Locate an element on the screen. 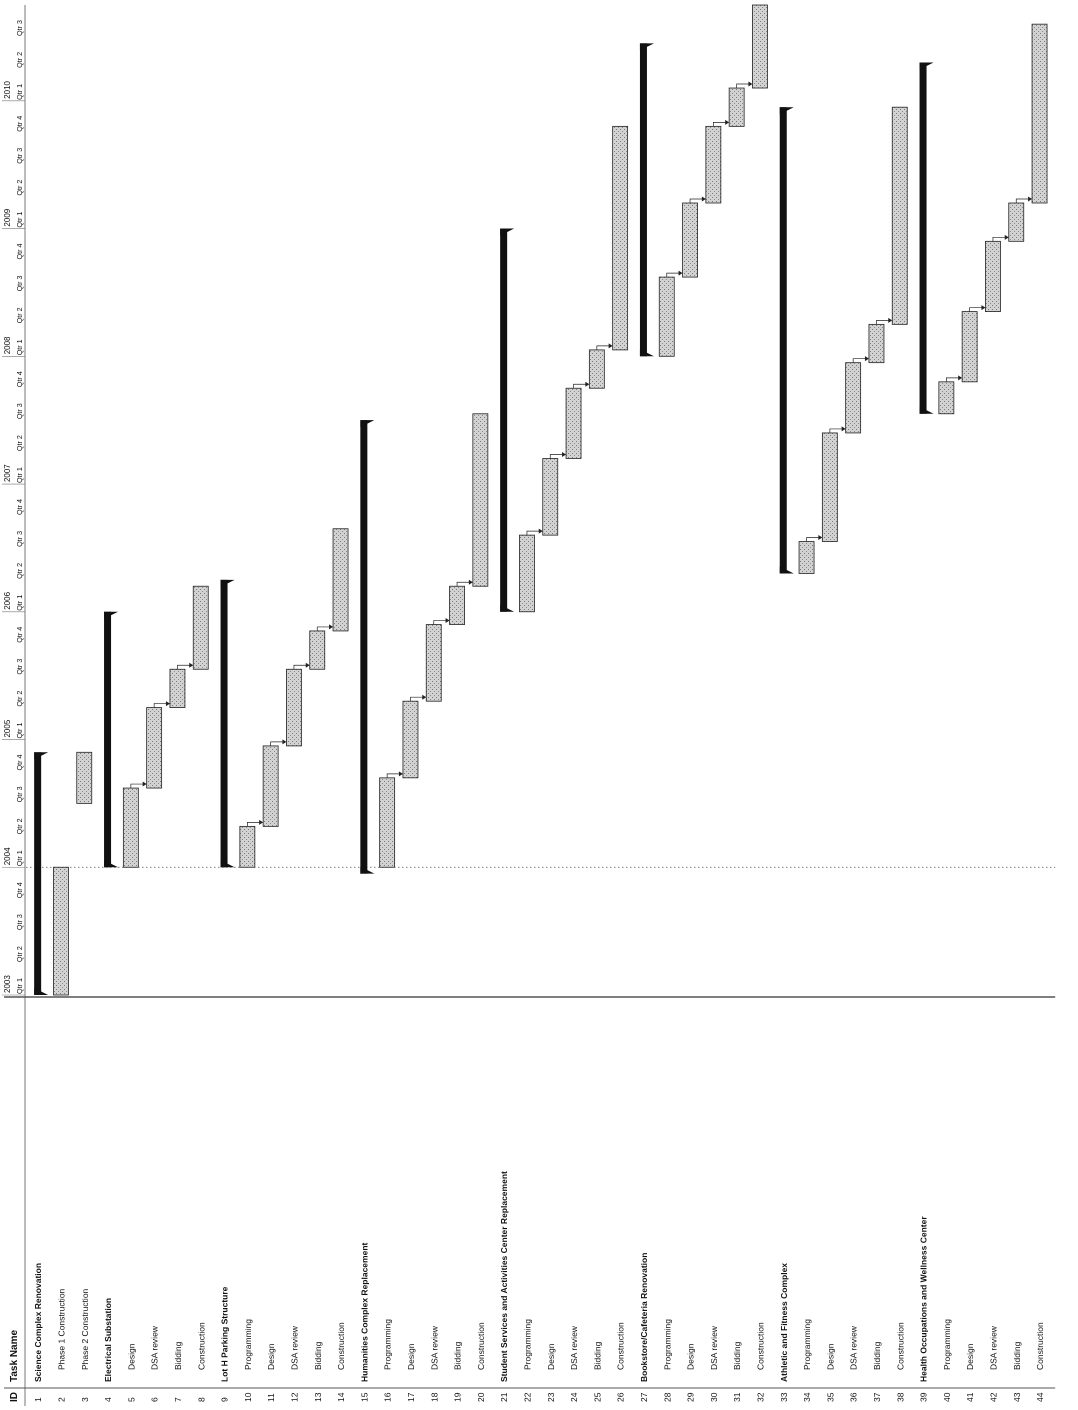 Image resolution: width=1078 pixels, height=1410 pixels. task-id: 8 is located at coordinates (201, 1399).